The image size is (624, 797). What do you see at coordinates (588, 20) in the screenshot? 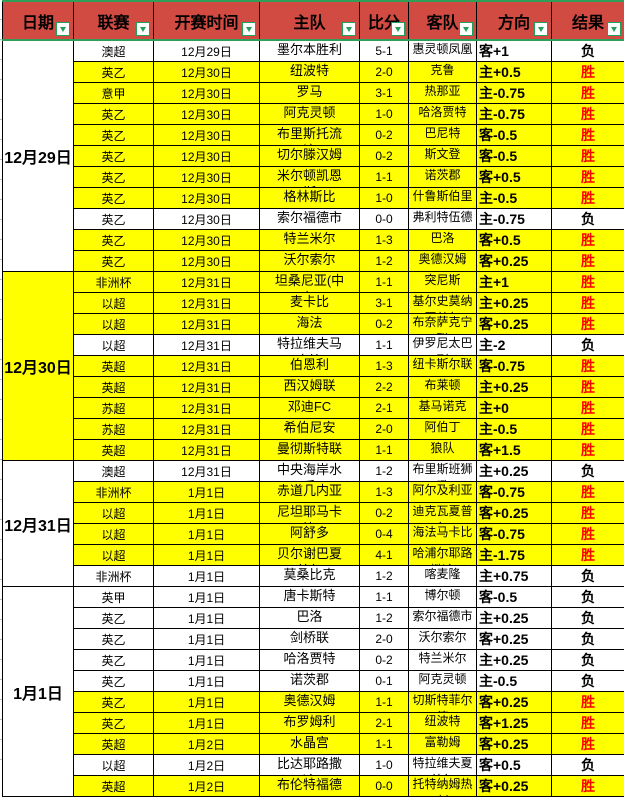
I see `column-header-result: 结果` at bounding box center [588, 20].